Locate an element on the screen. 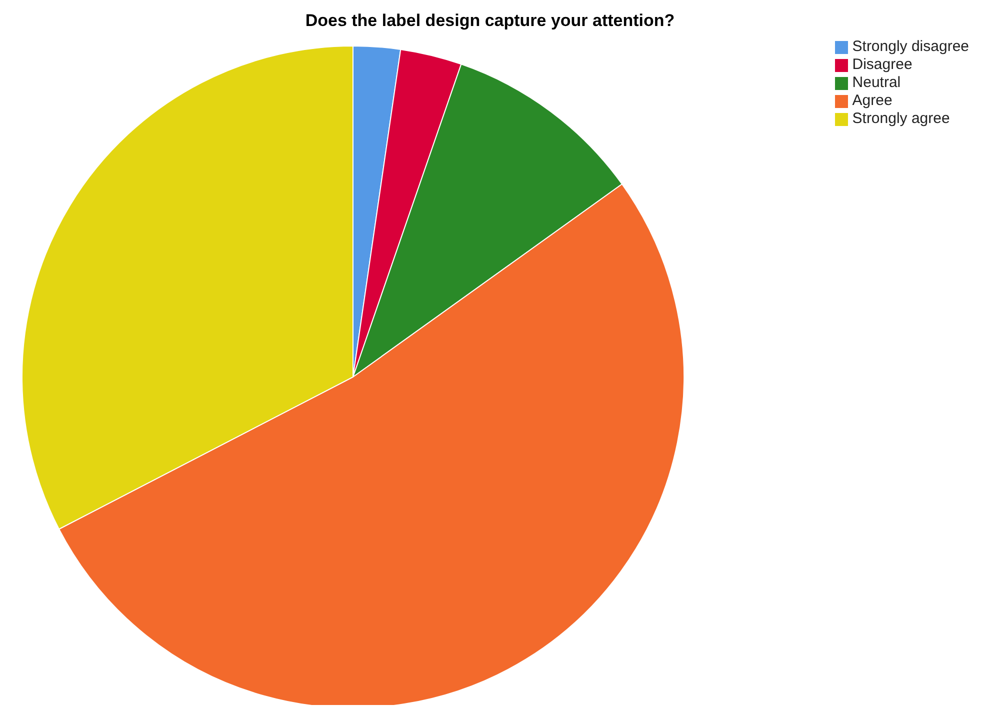 The image size is (987, 713). legend-label: Neutral is located at coordinates (876, 82).